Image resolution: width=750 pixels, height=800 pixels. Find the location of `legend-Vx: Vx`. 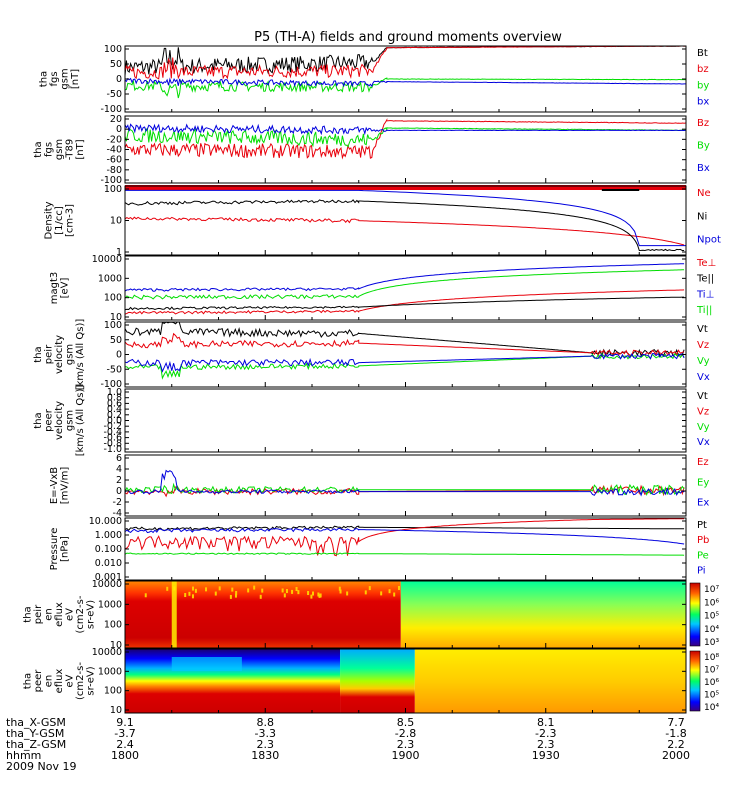

legend-Vx: Vx is located at coordinates (703, 377).